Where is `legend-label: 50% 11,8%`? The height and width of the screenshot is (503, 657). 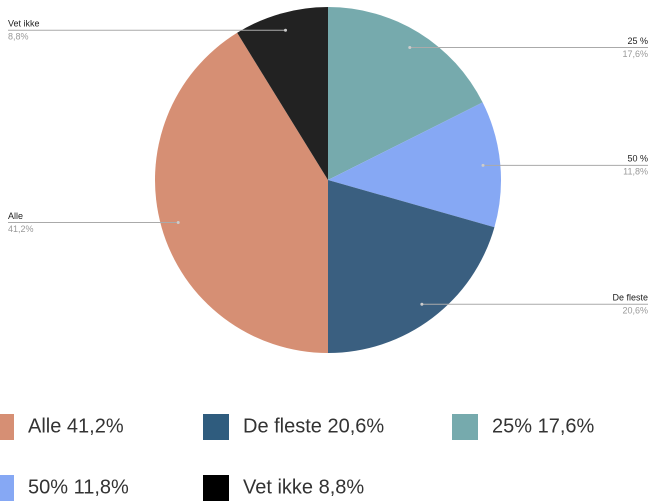 legend-label: 50% 11,8% is located at coordinates (78, 487).